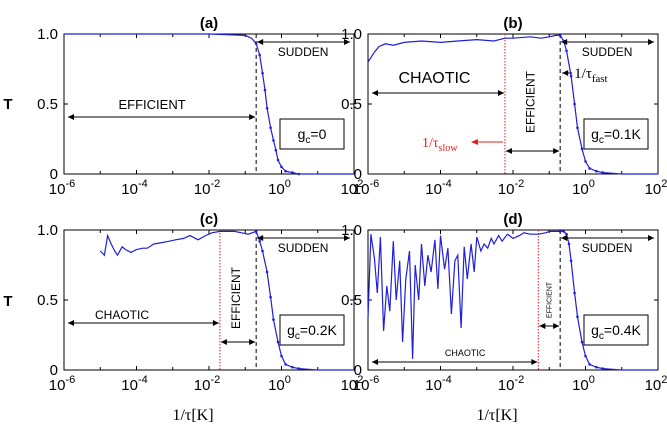 Image resolution: width=667 pixels, height=429 pixels. Describe the element at coordinates (590, 75) in the screenshot. I see `fast-label: 1/τfast` at that location.